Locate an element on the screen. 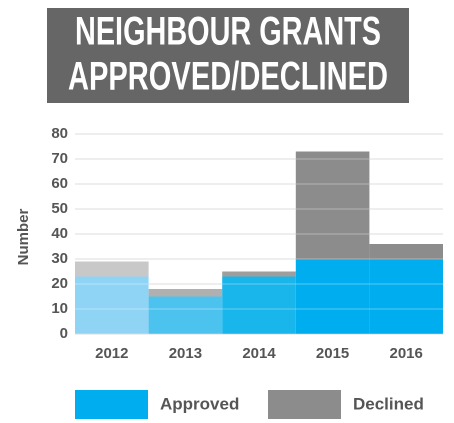 The height and width of the screenshot is (423, 454). y-tick-label: 70 is located at coordinates (59, 158).